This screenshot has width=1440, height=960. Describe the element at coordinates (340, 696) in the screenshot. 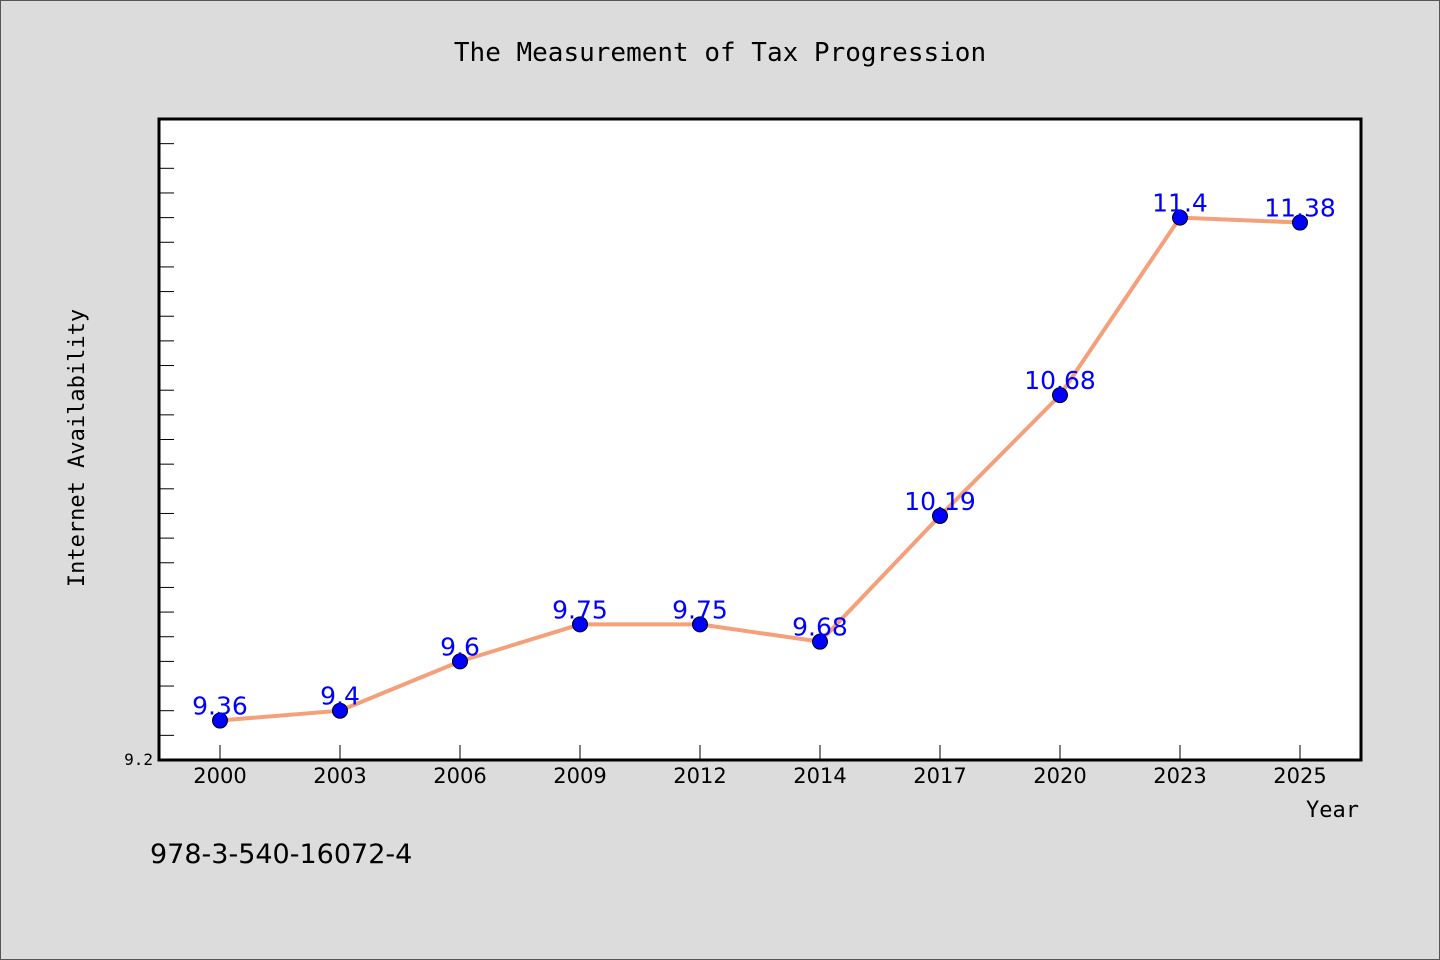

I see `data-label: 9.4` at that location.